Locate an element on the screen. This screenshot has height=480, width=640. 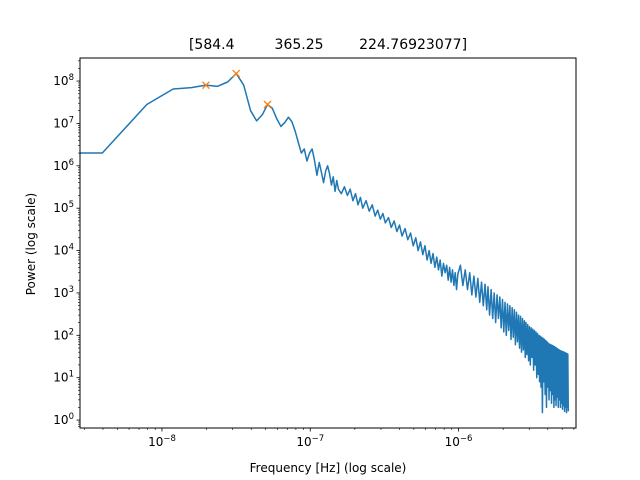
chart-title: [584.4 365.25 224.76923077] is located at coordinates (328, 45).